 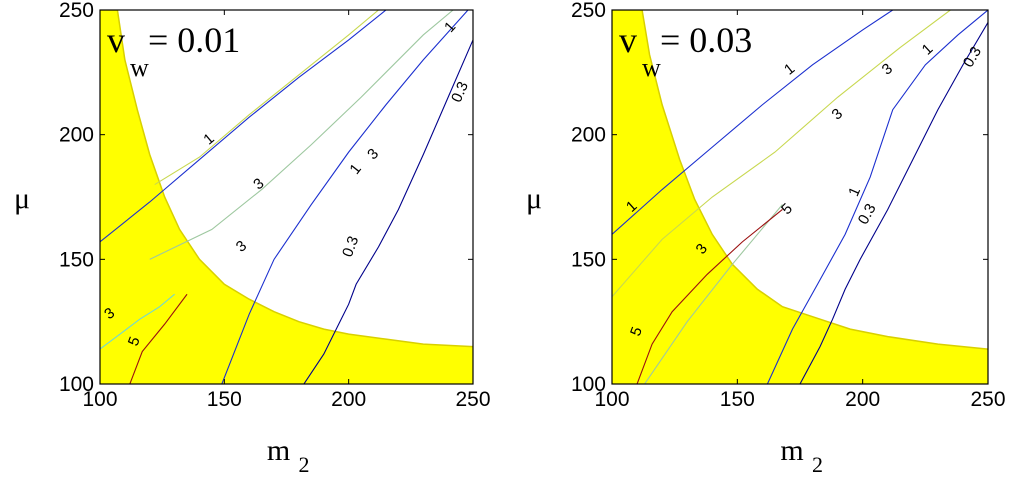 I want to click on panel-title-value: = 0.01, so click(x=194, y=40).